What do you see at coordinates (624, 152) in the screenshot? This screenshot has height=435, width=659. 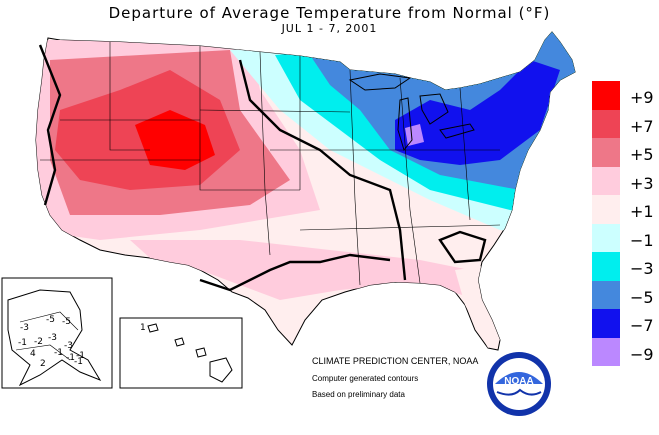 I see `legend-row: +5` at bounding box center [624, 152].